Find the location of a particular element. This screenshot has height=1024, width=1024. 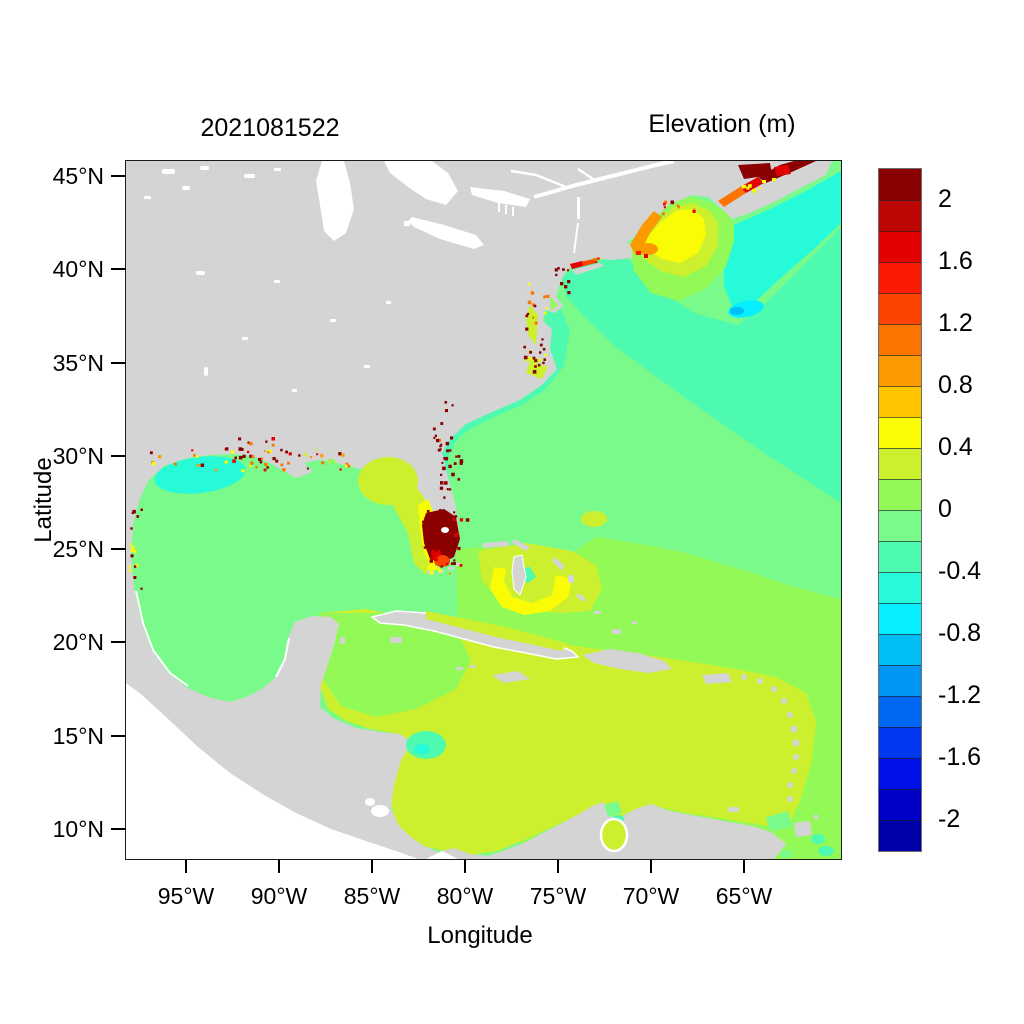

colorbar-tick-label: 2 is located at coordinates (945, 199).